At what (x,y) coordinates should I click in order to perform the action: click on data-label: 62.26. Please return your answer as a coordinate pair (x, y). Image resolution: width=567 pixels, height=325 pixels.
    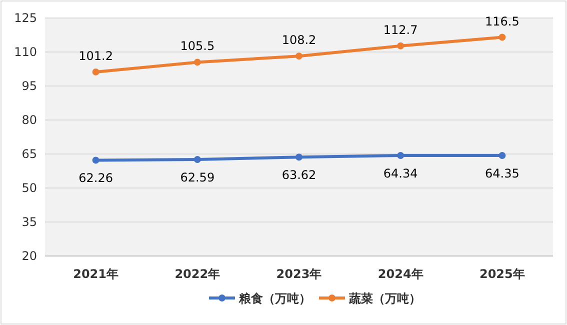
    Looking at the image, I should click on (95, 178).